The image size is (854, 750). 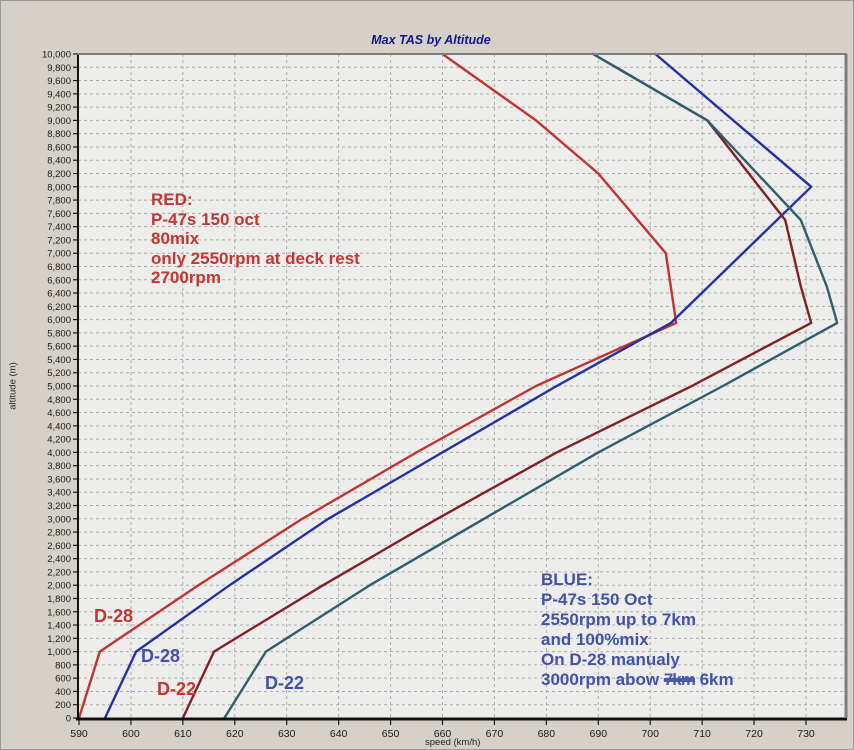 What do you see at coordinates (63, 679) in the screenshot?
I see `y-tick-label: 600` at bounding box center [63, 679].